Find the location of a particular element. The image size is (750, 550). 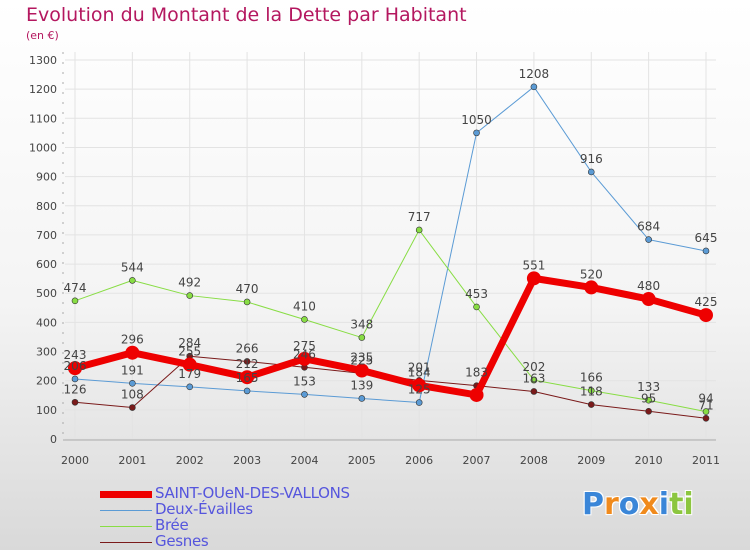

y-tick-label: 800 is located at coordinates (46, 206).